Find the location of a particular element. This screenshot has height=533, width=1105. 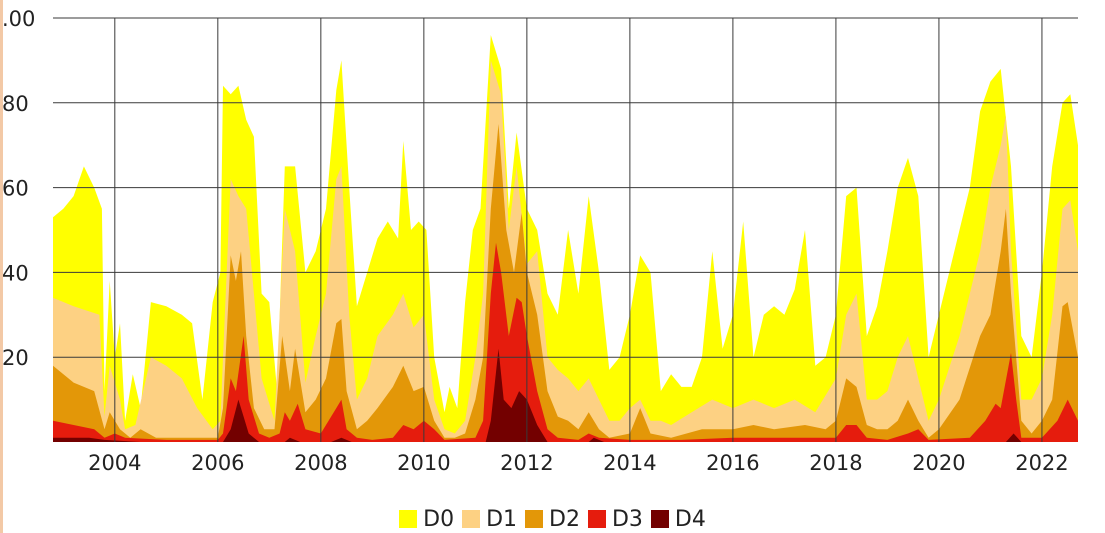

x-tick-label: 2020 is located at coordinates (938, 463).